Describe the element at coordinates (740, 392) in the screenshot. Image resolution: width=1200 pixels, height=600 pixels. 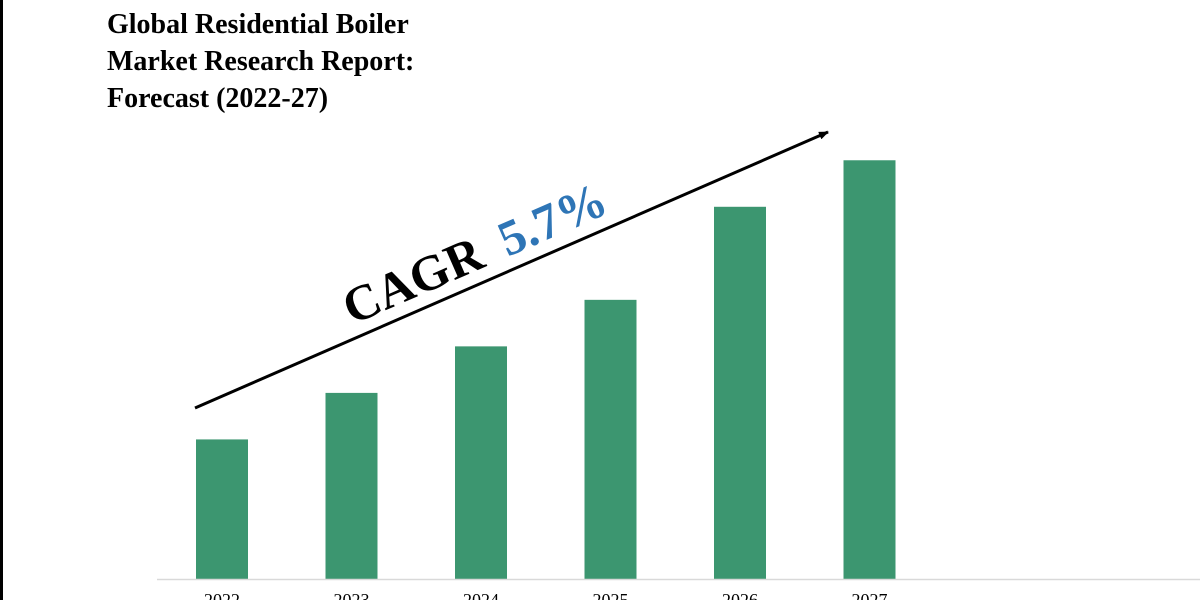
I see `bar-2026` at that location.